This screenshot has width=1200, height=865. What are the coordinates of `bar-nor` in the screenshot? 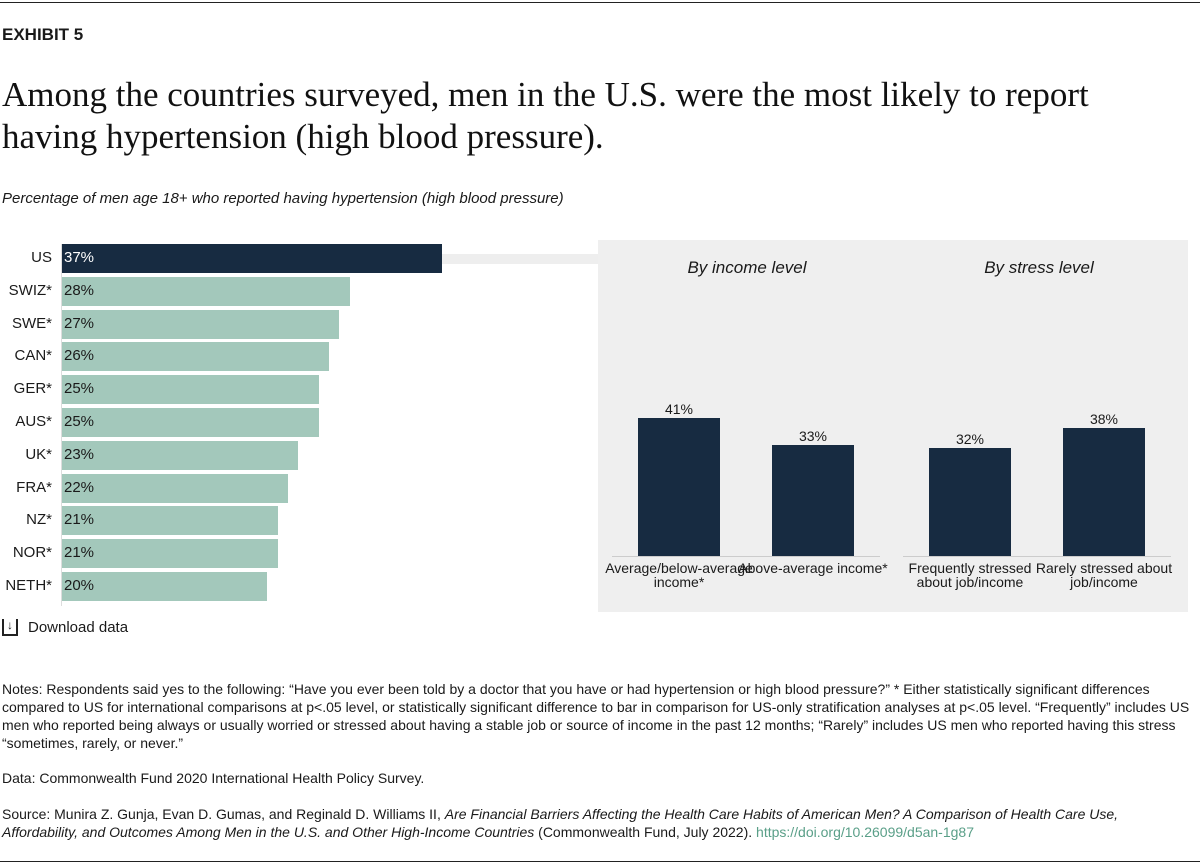 It's located at (170, 554).